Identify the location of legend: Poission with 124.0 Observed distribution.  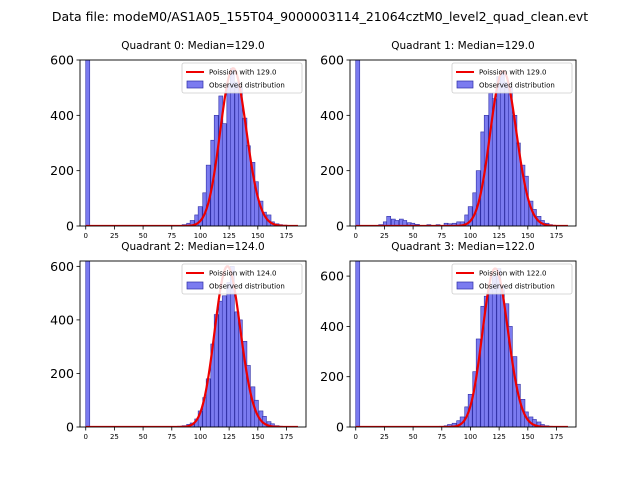
(242, 279).